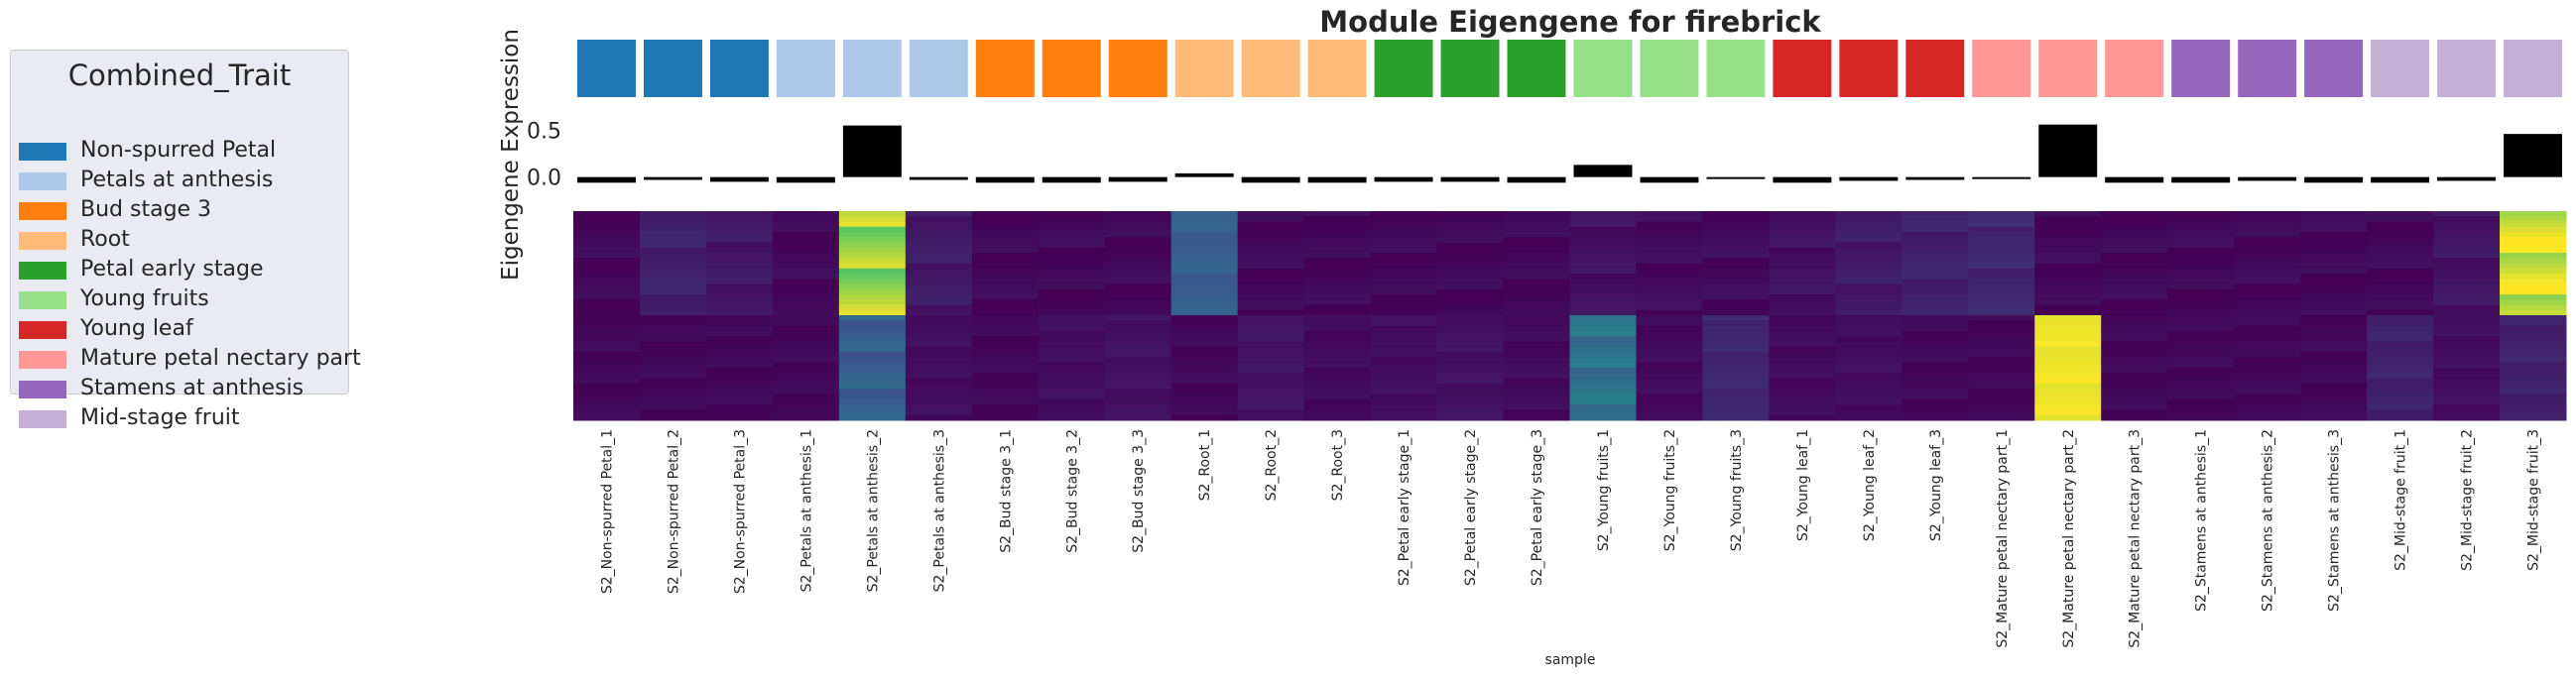 The image size is (2576, 678). Describe the element at coordinates (1870, 485) in the screenshot. I see `sample-tick-label: S2_Young leaf_2` at that location.